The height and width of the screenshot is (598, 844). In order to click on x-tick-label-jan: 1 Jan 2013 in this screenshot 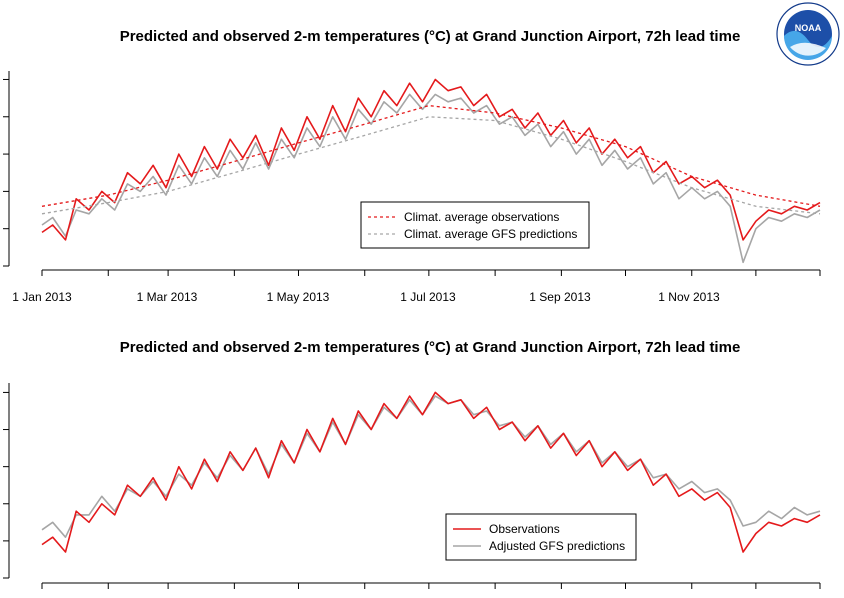, I will do `click(42, 297)`.